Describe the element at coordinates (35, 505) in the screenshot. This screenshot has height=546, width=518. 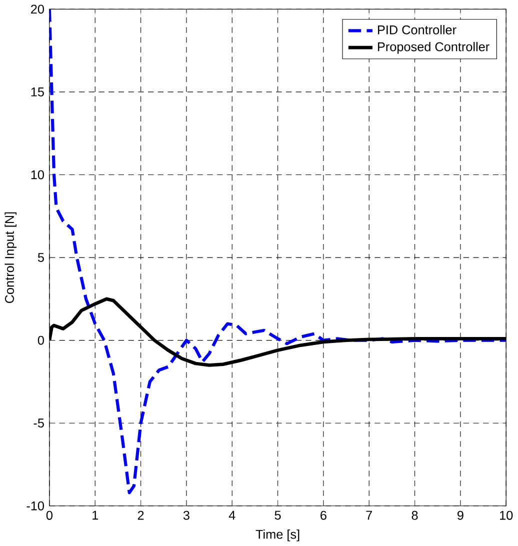
I see `y-tick-label: -10` at that location.